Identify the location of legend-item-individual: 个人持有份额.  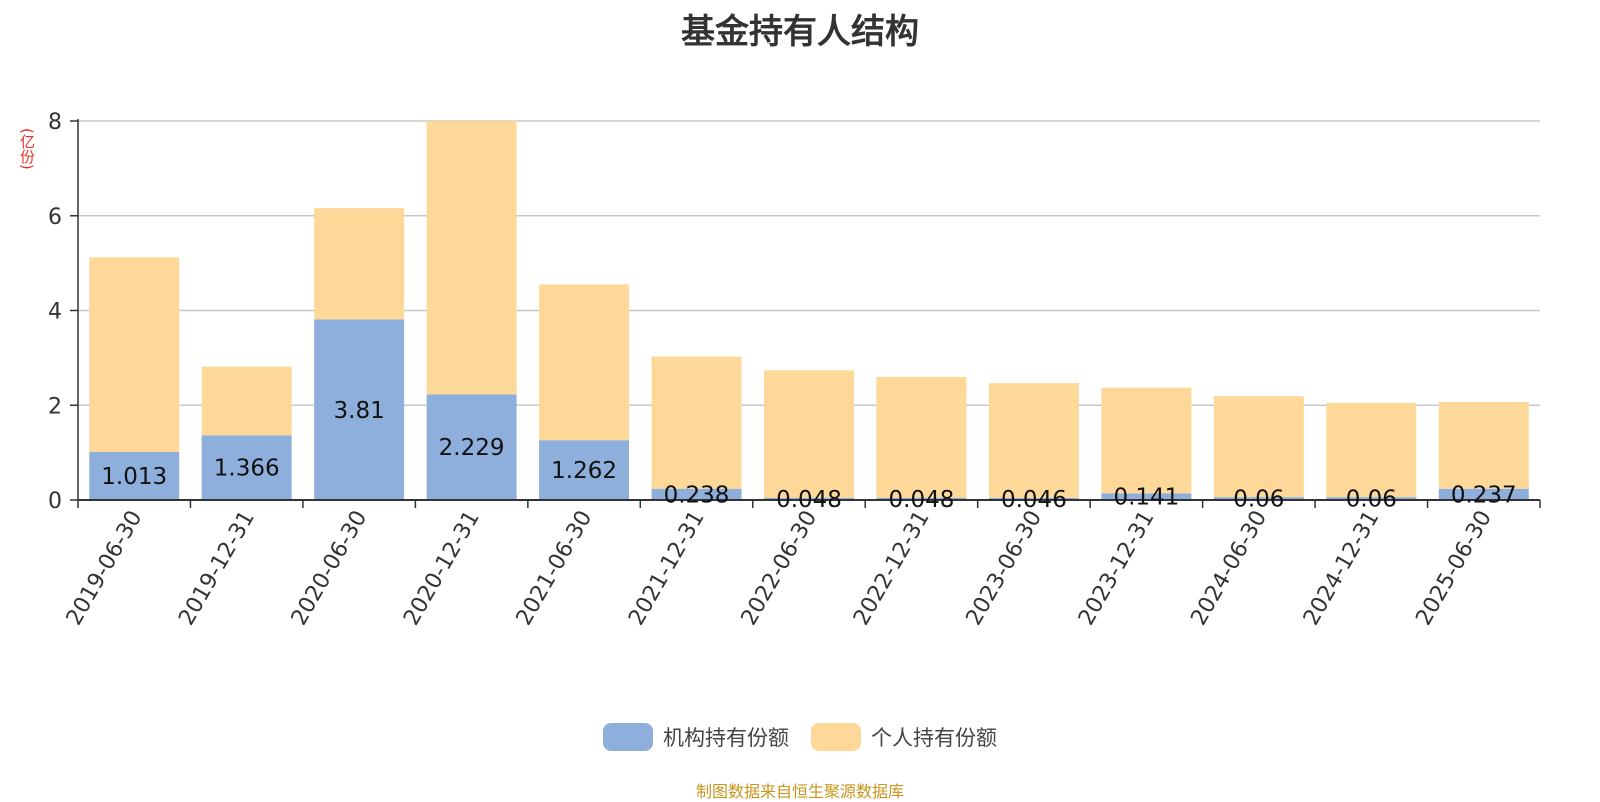
(904, 737).